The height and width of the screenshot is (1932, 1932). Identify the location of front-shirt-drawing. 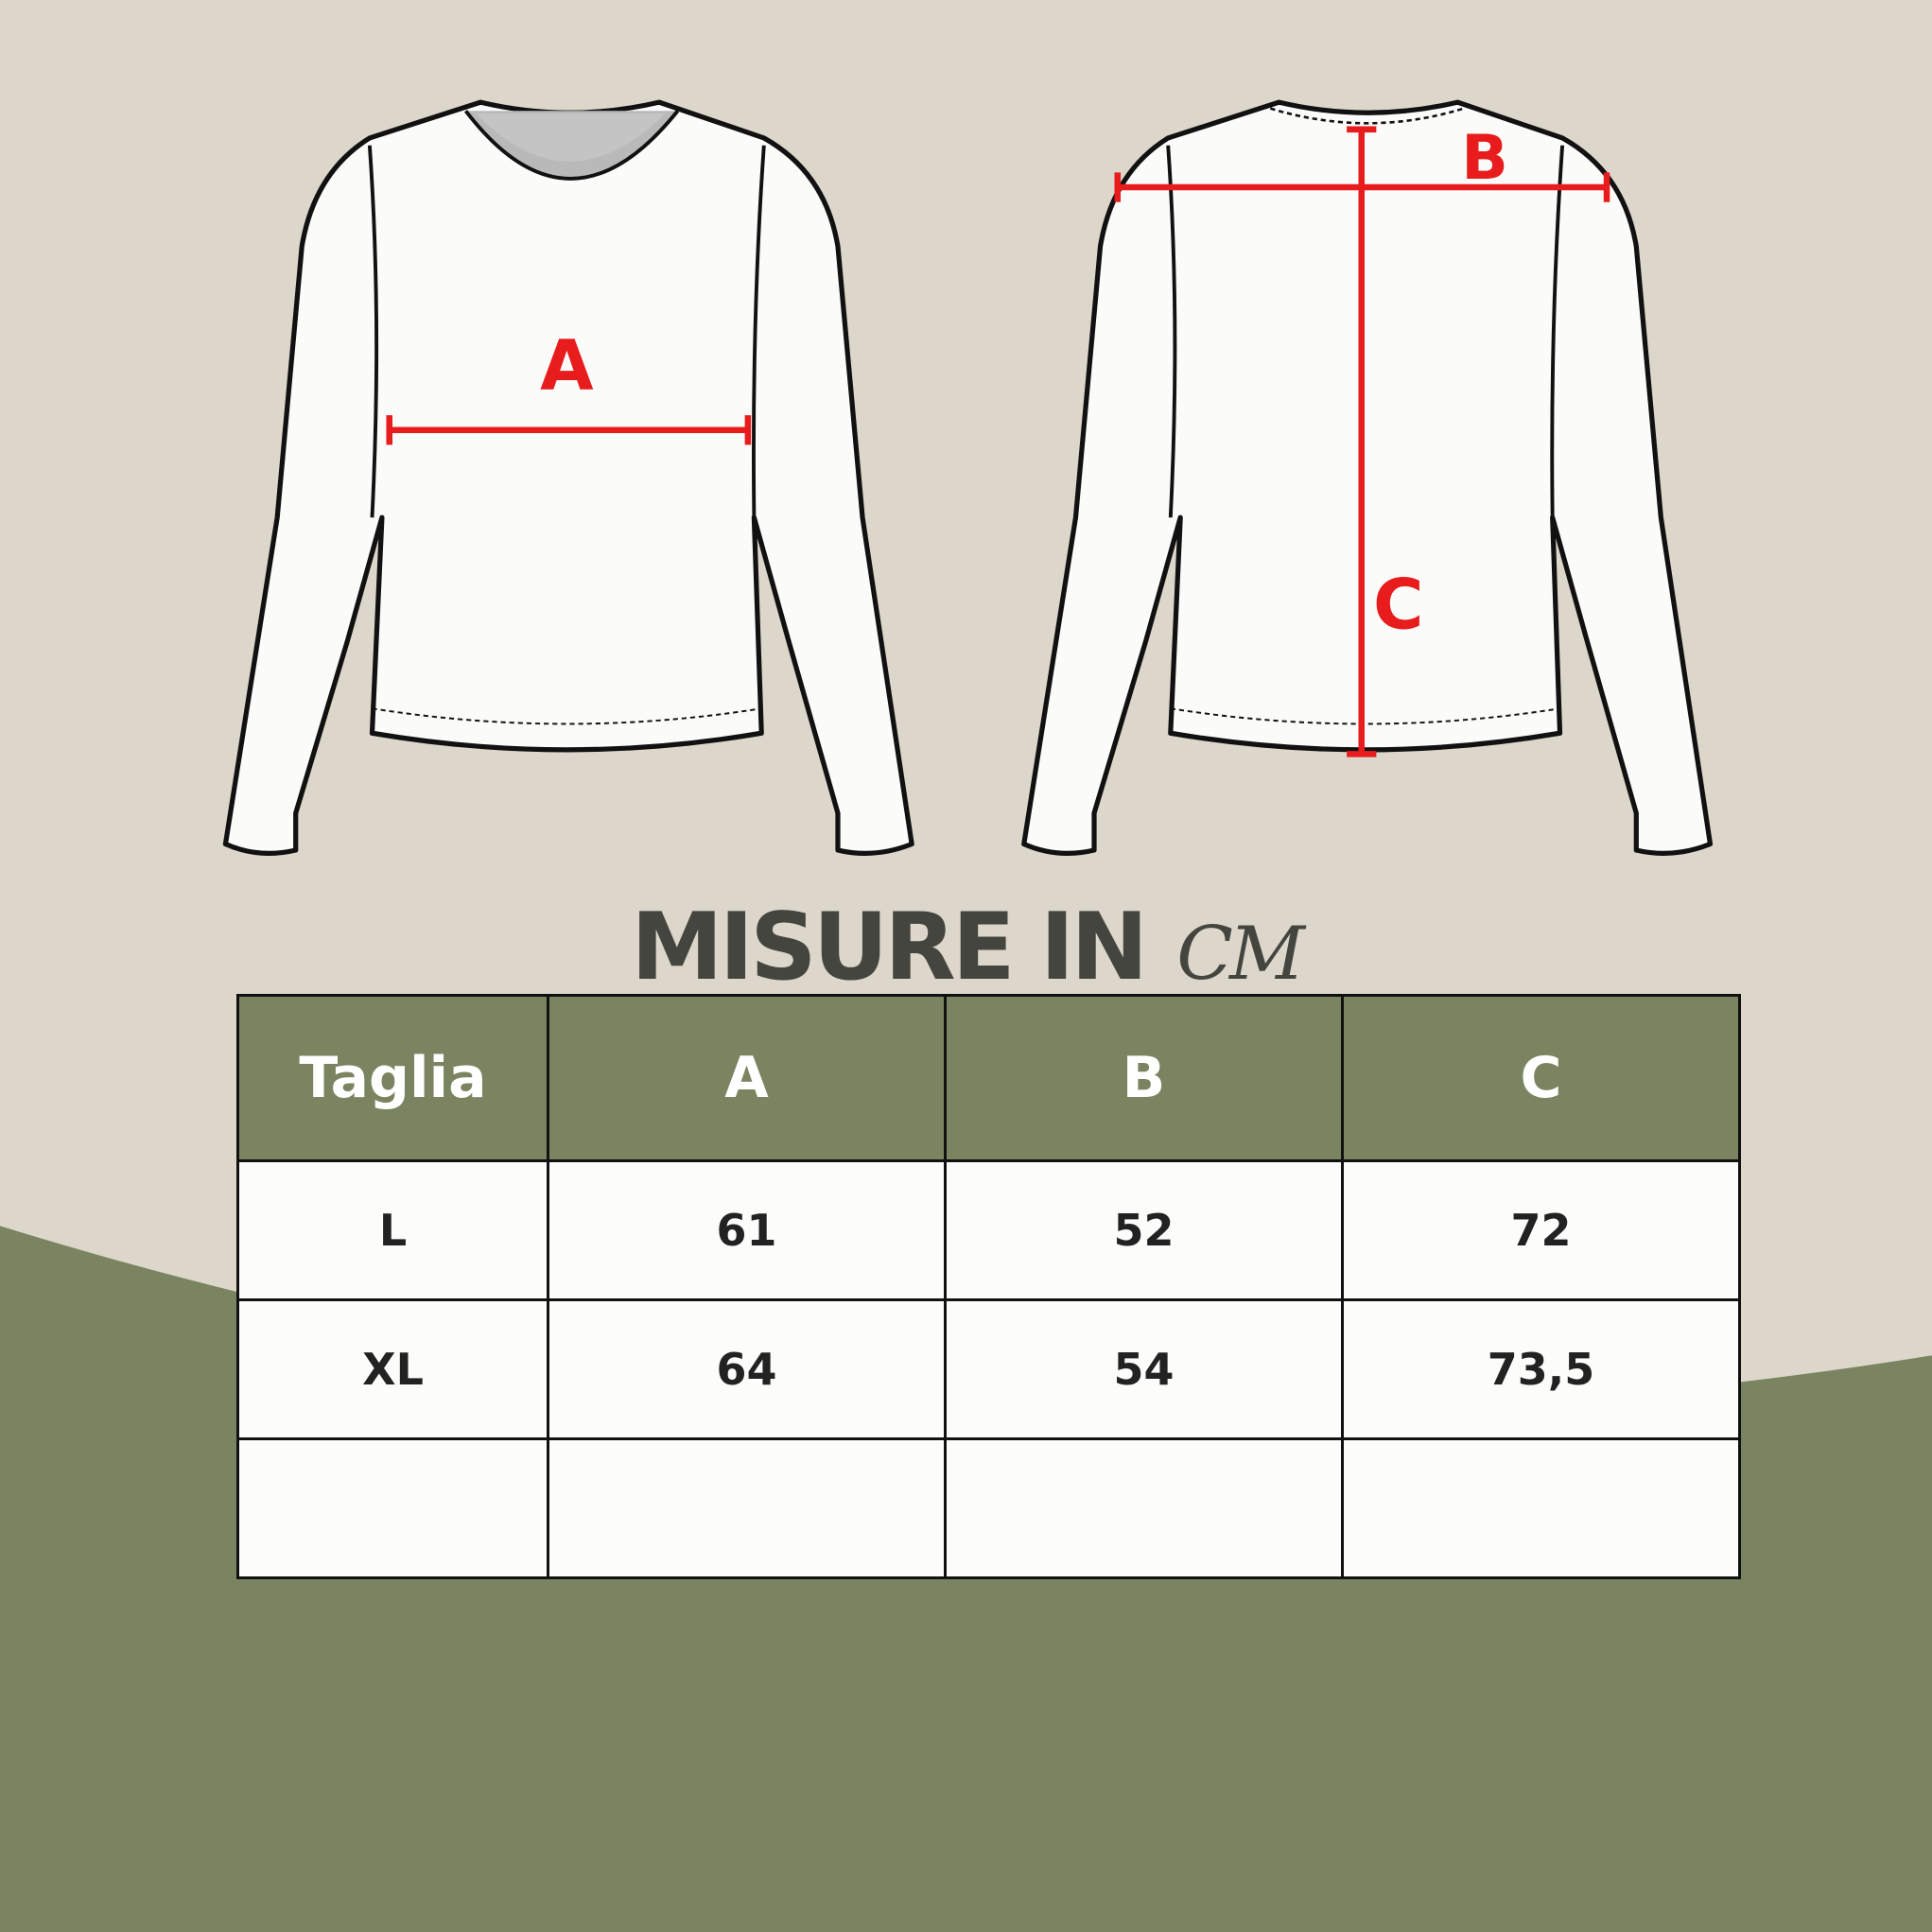
(568, 477).